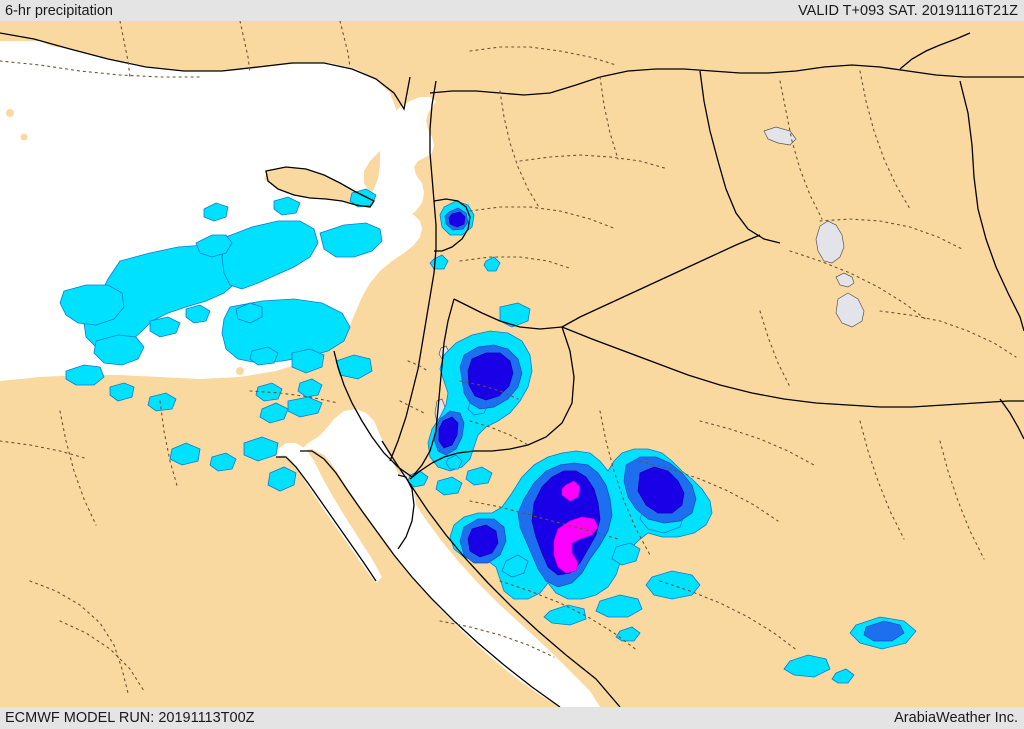 The image size is (1024, 729). I want to click on precip-med-cell-b, so click(270, 255).